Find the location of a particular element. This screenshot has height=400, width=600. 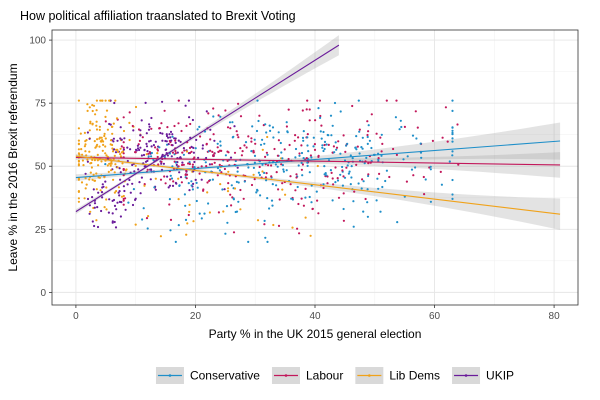

legend-dot-labour is located at coordinates (286, 375).